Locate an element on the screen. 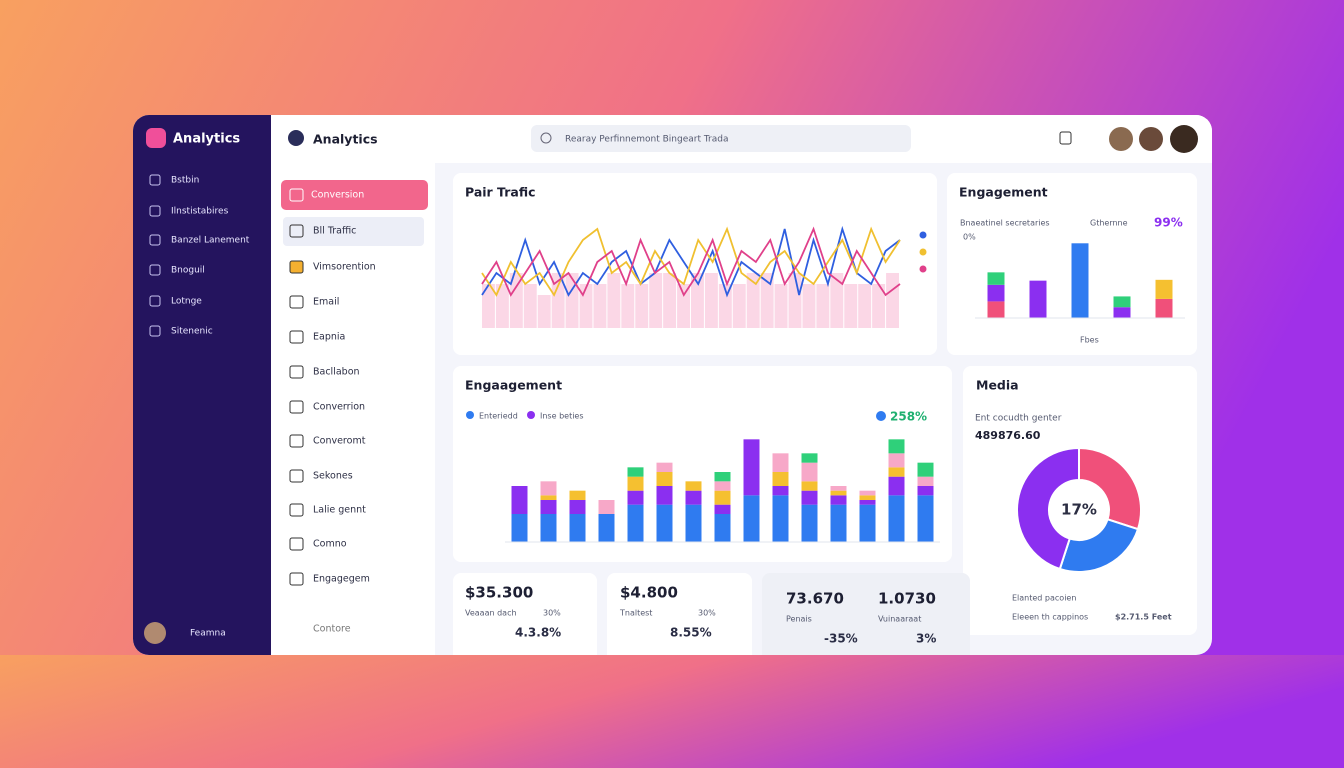 This screenshot has height=768, width=1344. search-box is located at coordinates (721, 138).